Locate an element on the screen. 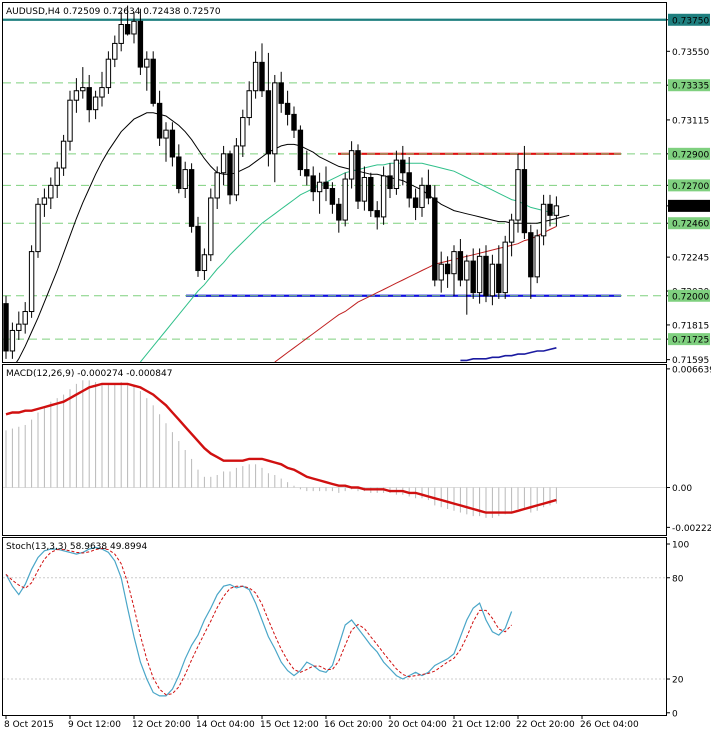 This screenshot has width=711, height=737. stoch-axis-label: 20 is located at coordinates (678, 681).